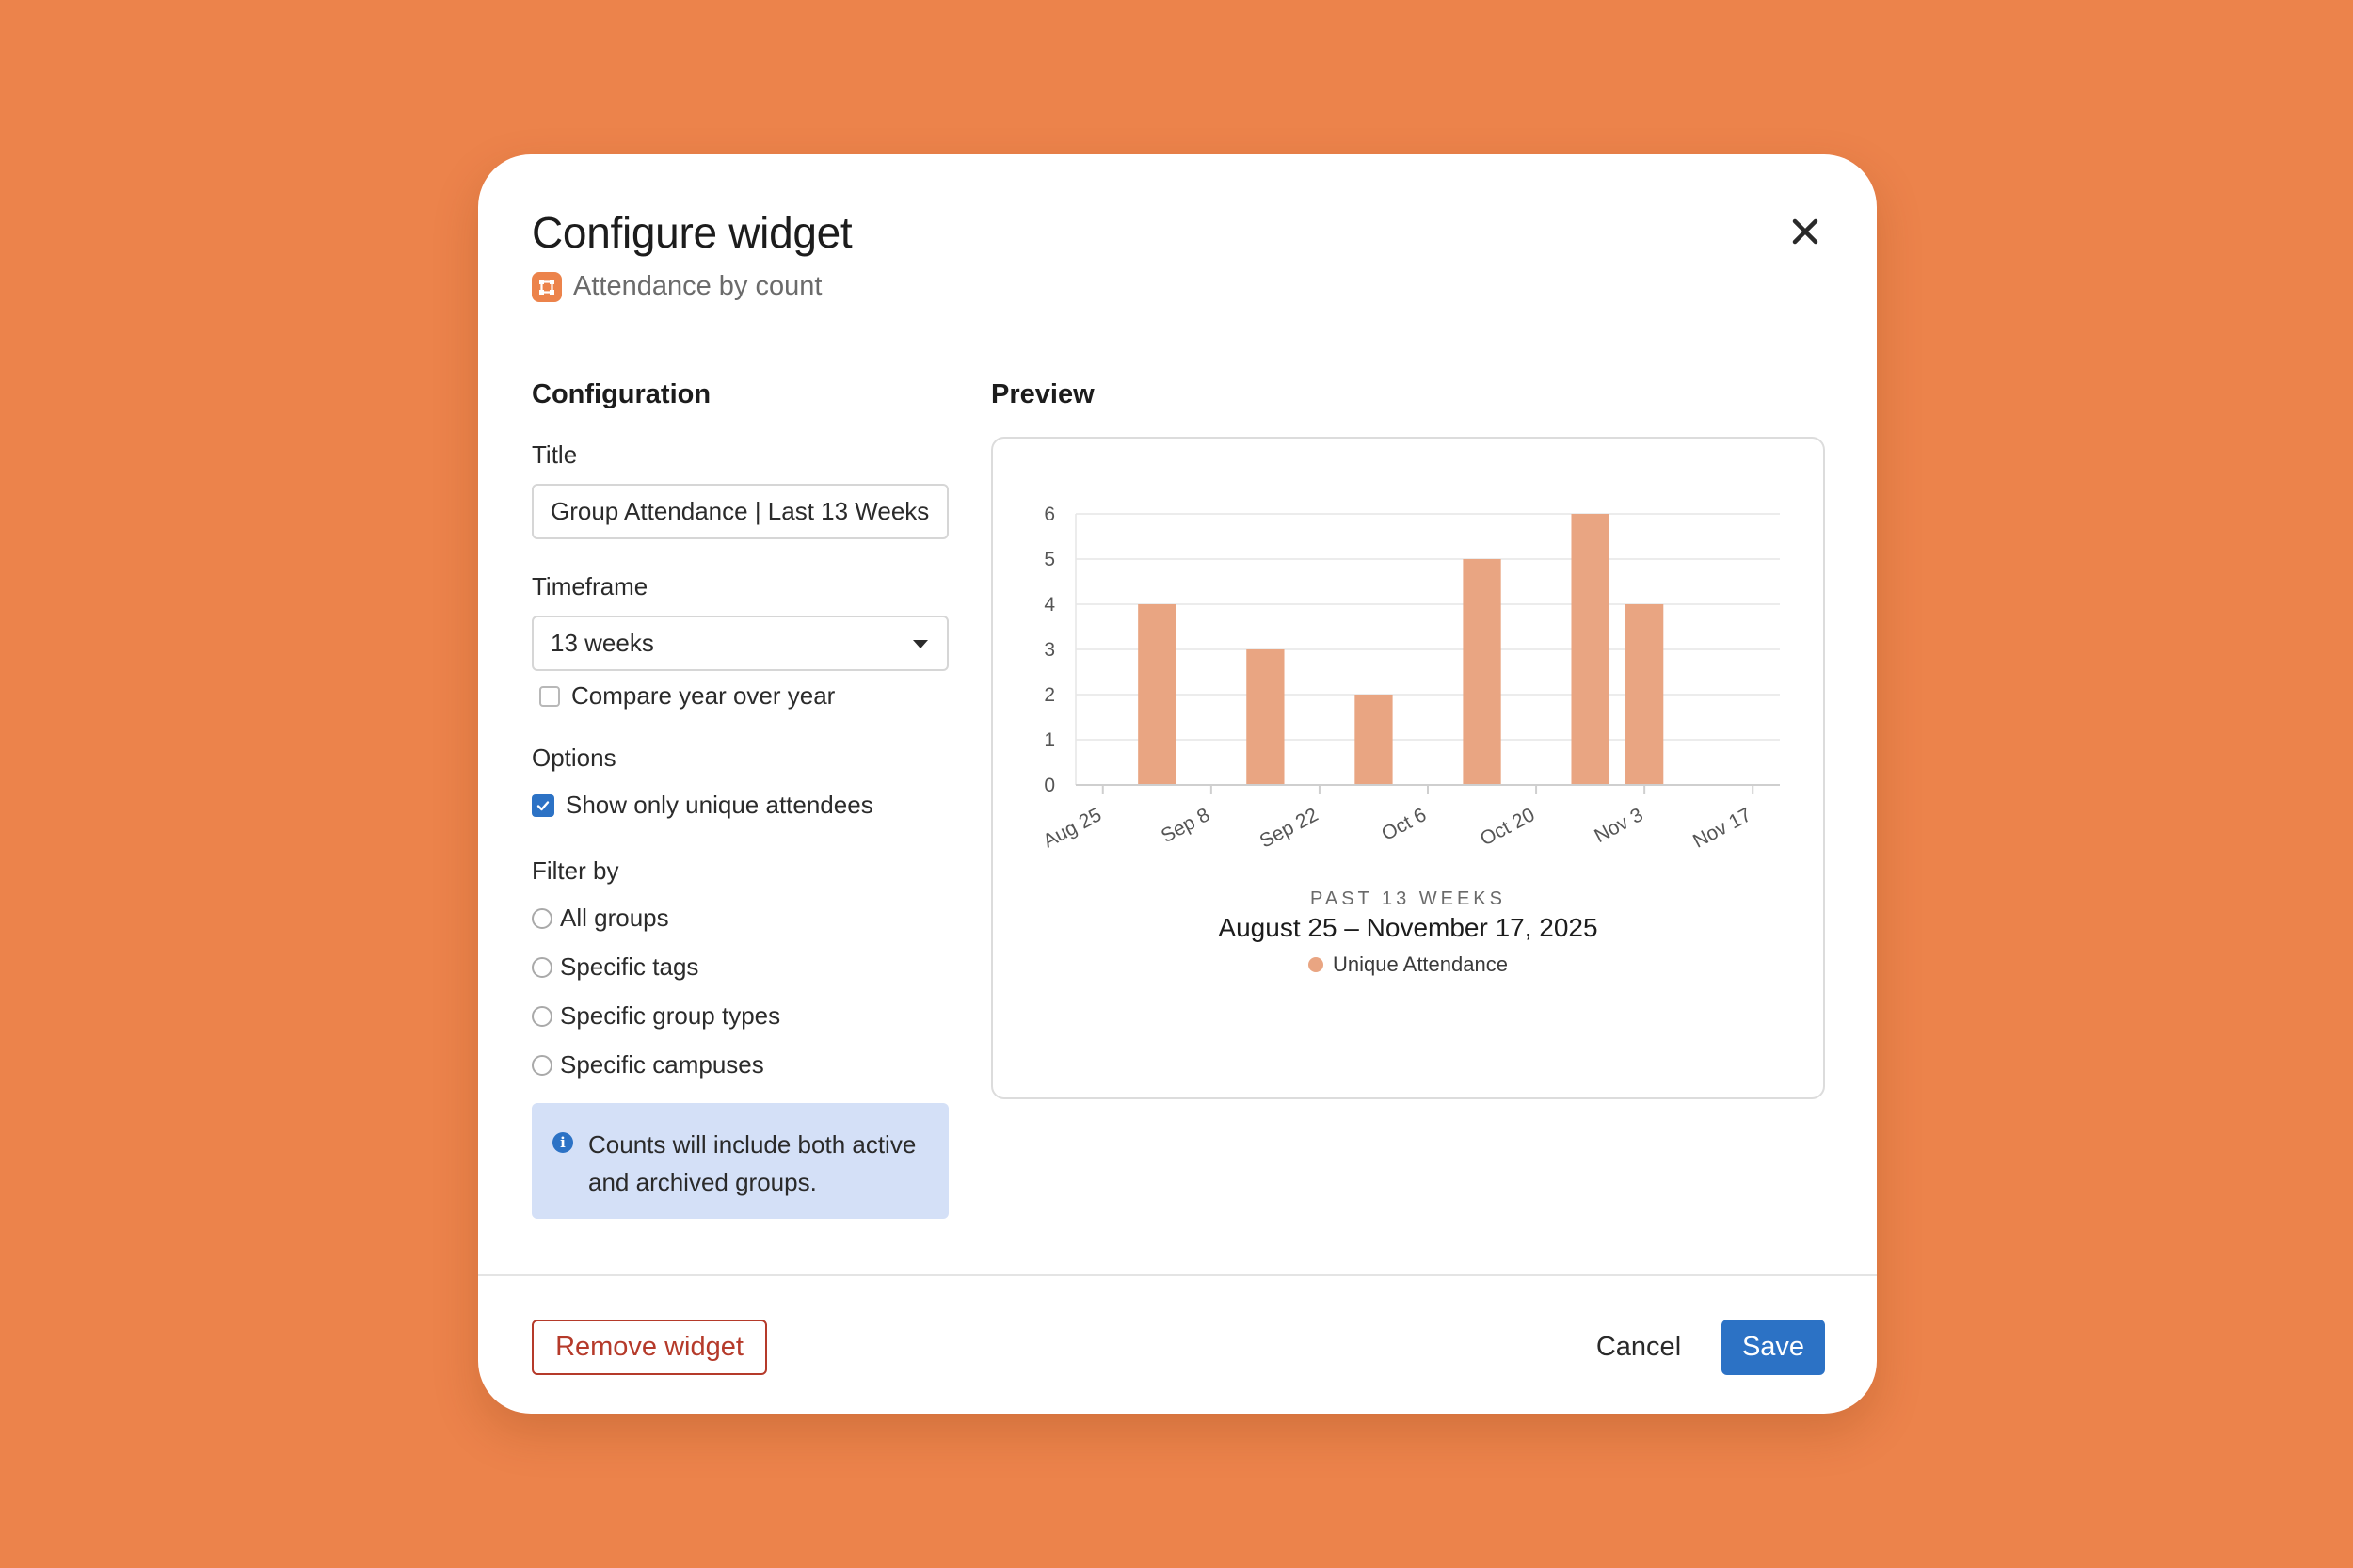 Image resolution: width=2353 pixels, height=1568 pixels. What do you see at coordinates (1639, 1347) in the screenshot?
I see `cancel-button: Cancel` at bounding box center [1639, 1347].